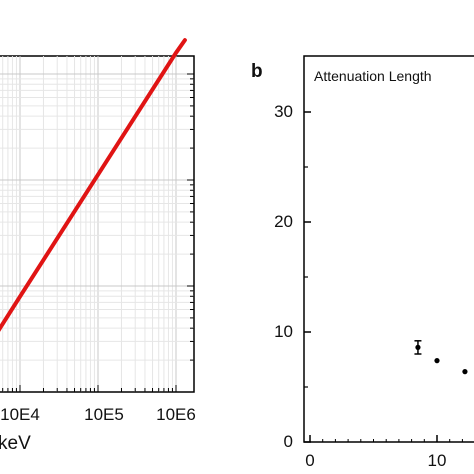 The height and width of the screenshot is (474, 474). I want to click on y-tick-label-10: 10, so click(283, 331).